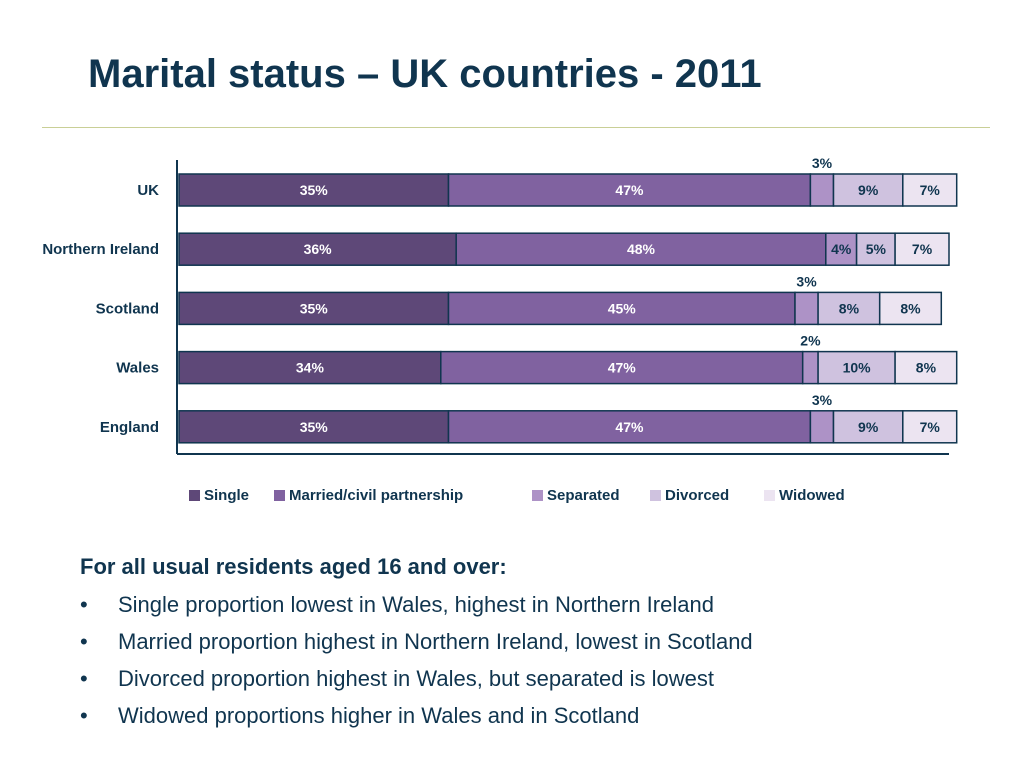  I want to click on data-label-wales-divorced: 10%, so click(857, 368).